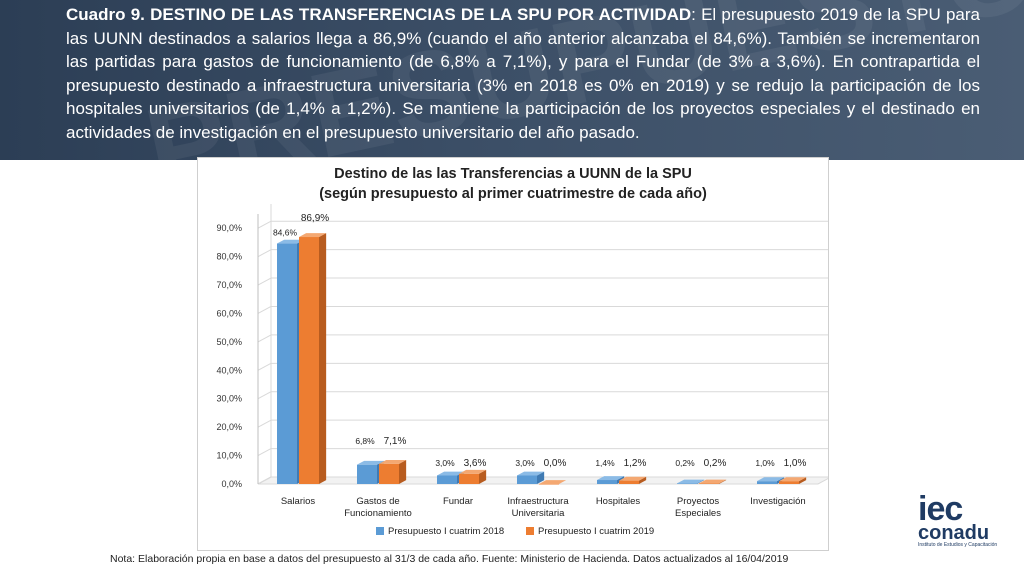  I want to click on x-tick-label: Investigación, so click(777, 501).